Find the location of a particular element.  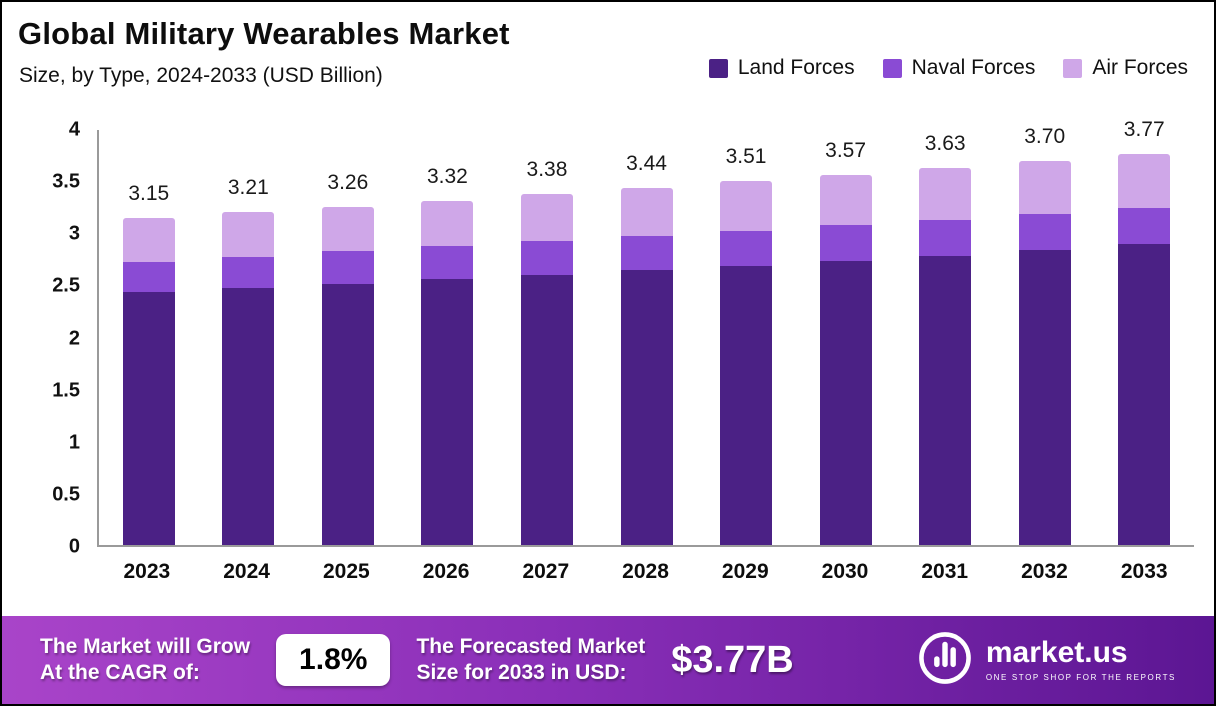

x-axis-tick-label: 2023 is located at coordinates (147, 571).